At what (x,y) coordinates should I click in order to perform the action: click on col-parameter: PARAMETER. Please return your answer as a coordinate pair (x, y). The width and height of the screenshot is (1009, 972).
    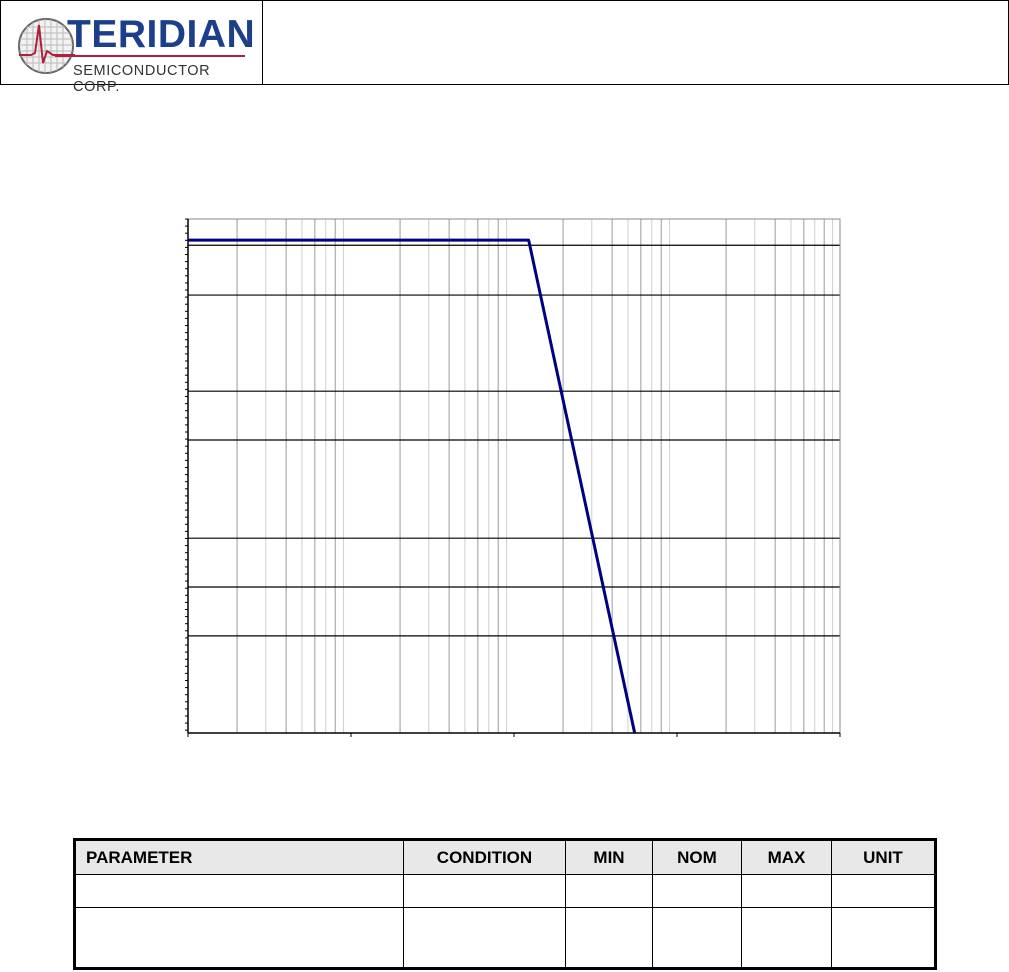
    Looking at the image, I should click on (239, 857).